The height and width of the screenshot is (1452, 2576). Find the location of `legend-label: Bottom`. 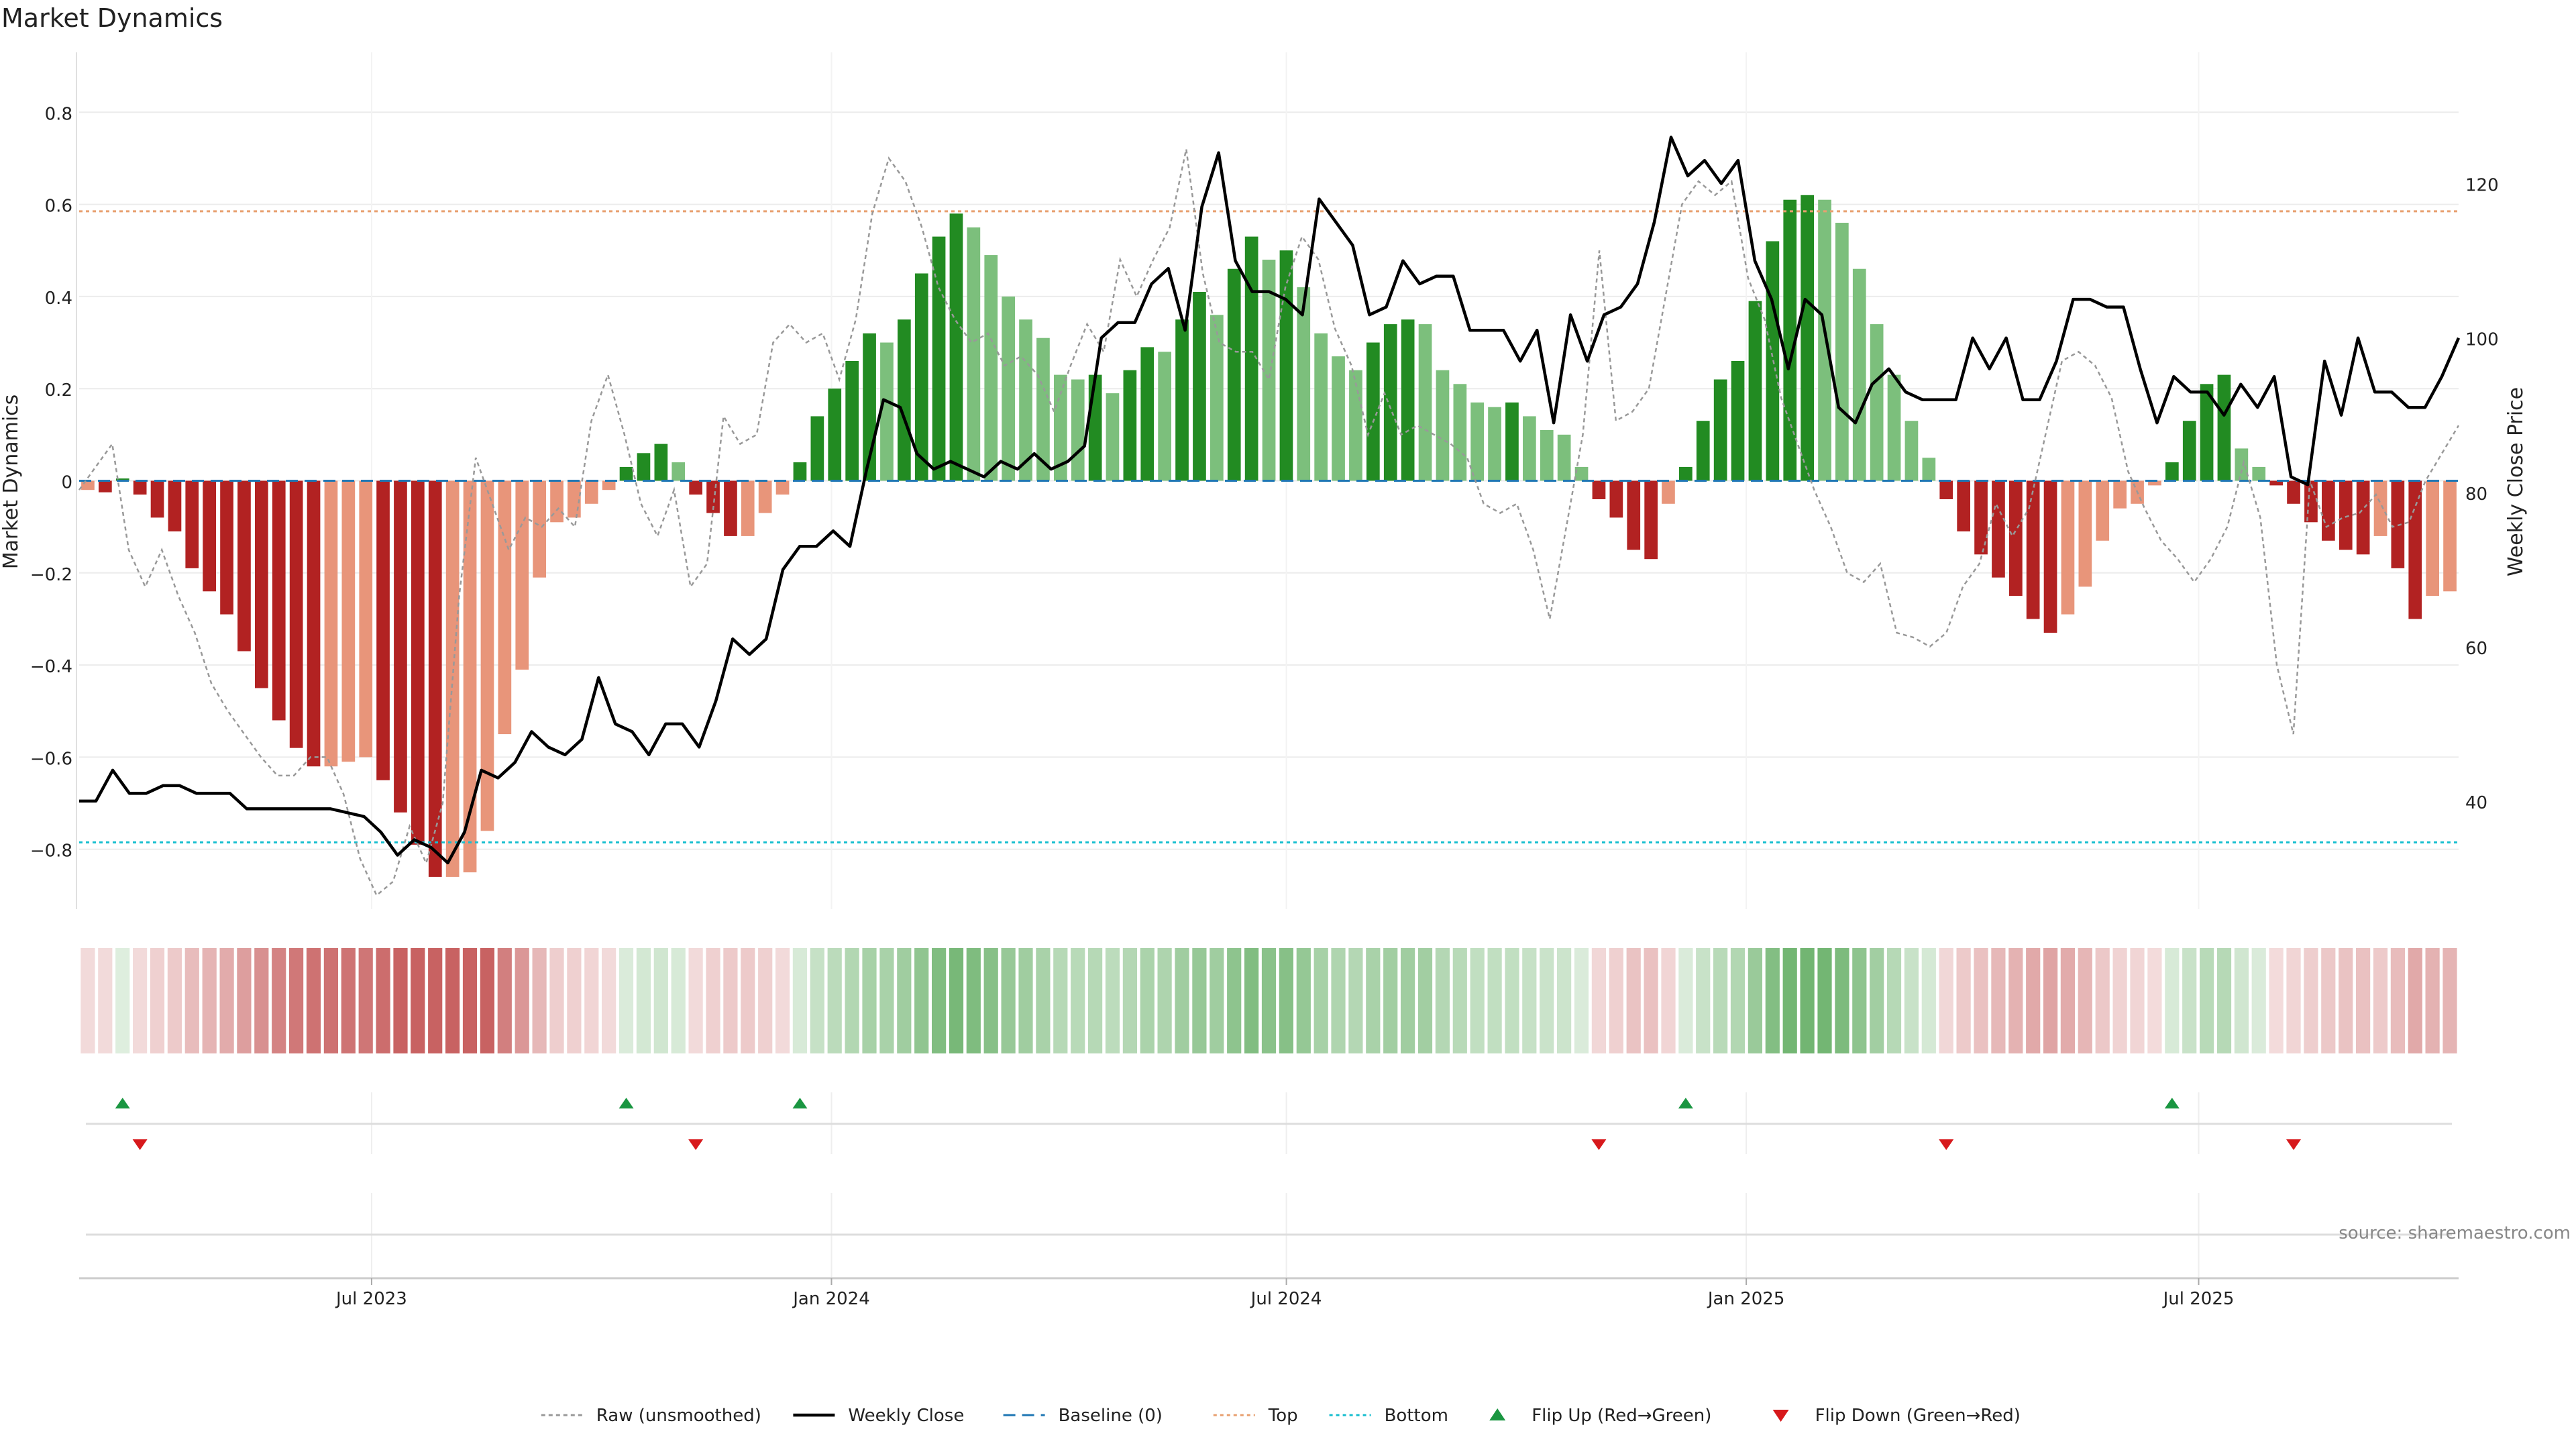

legend-label: Bottom is located at coordinates (1416, 1416).